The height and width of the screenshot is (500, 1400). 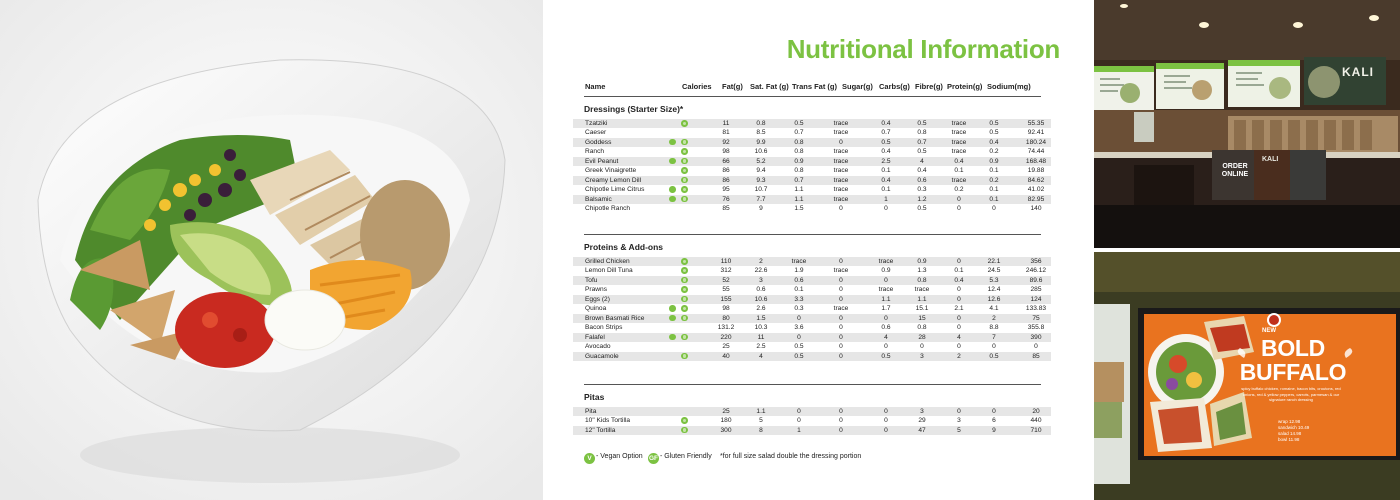 I want to click on cell-pro: 0.1, so click(x=994, y=190).